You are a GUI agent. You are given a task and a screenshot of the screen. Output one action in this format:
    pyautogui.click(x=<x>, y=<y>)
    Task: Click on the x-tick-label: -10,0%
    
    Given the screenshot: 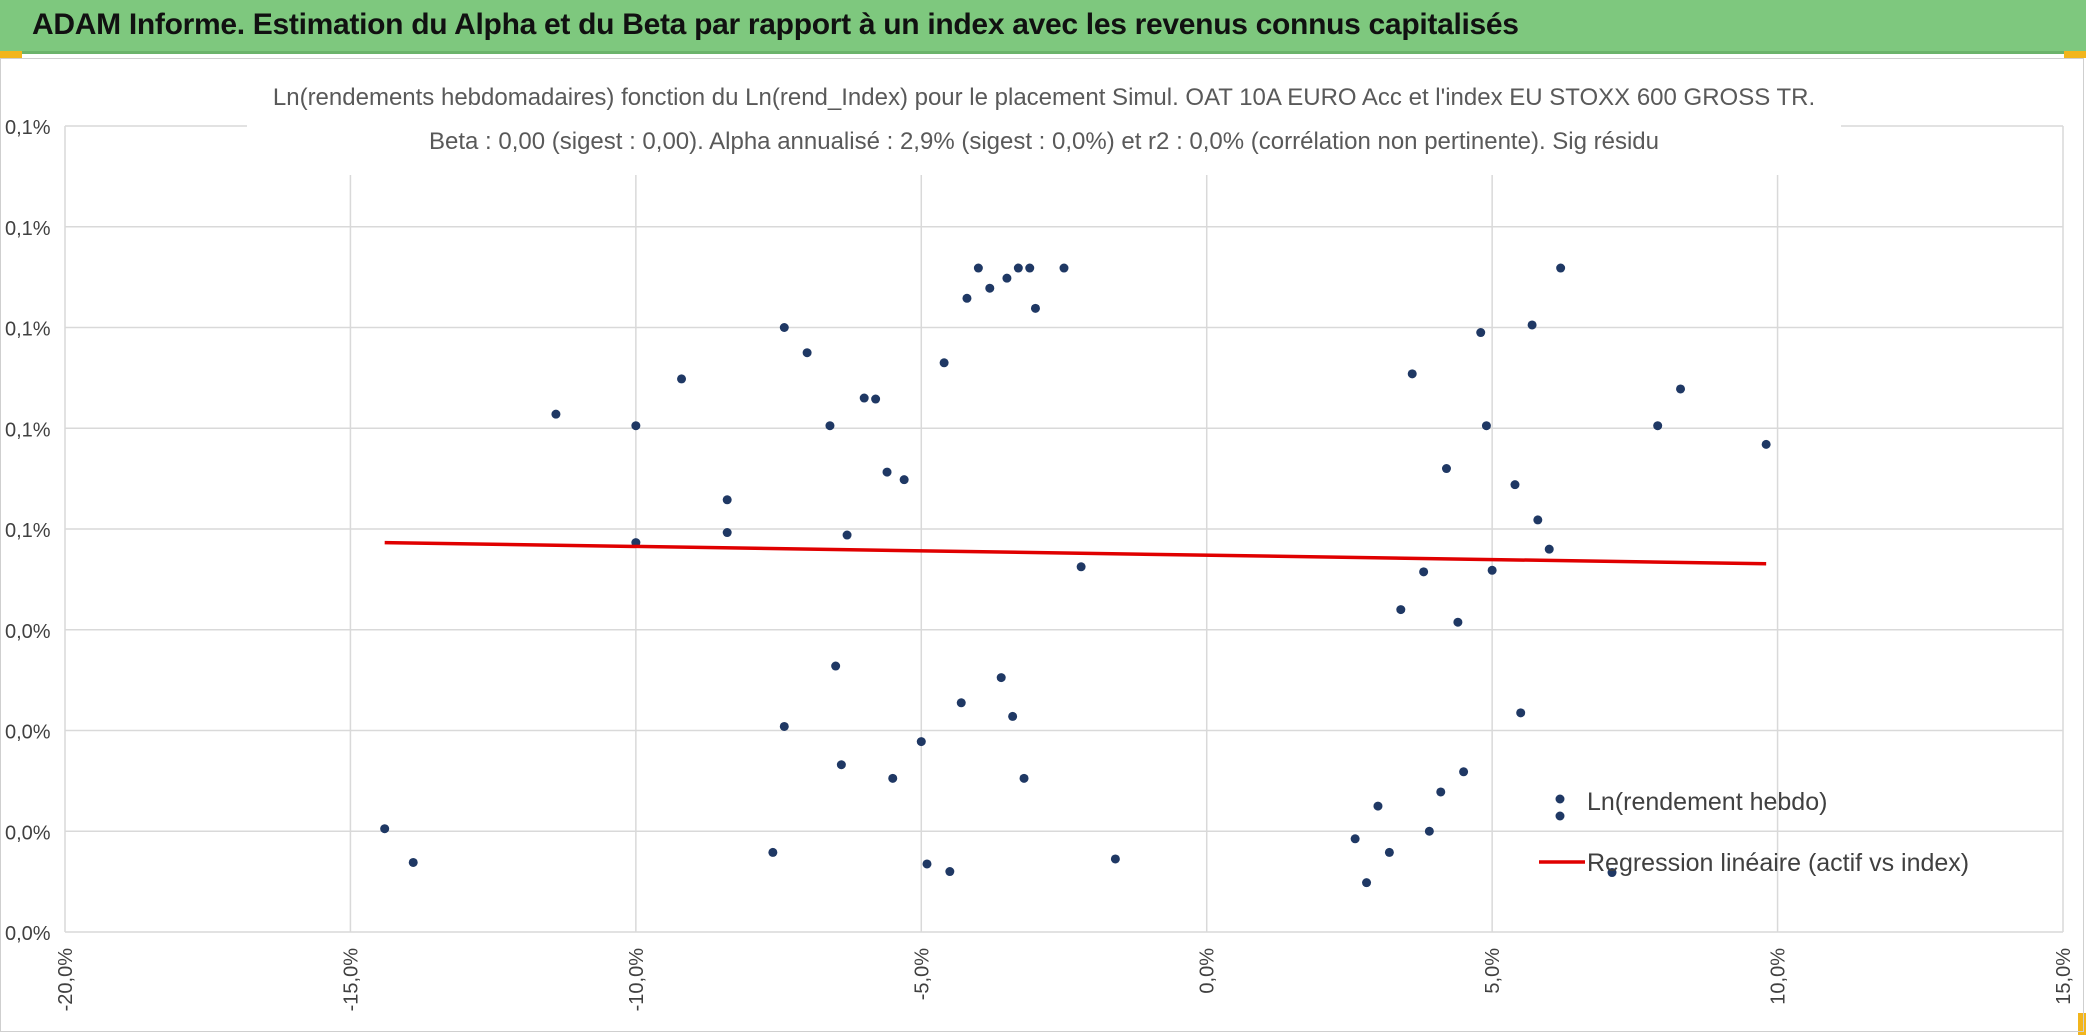 What is the action you would take?
    pyautogui.click(x=637, y=980)
    